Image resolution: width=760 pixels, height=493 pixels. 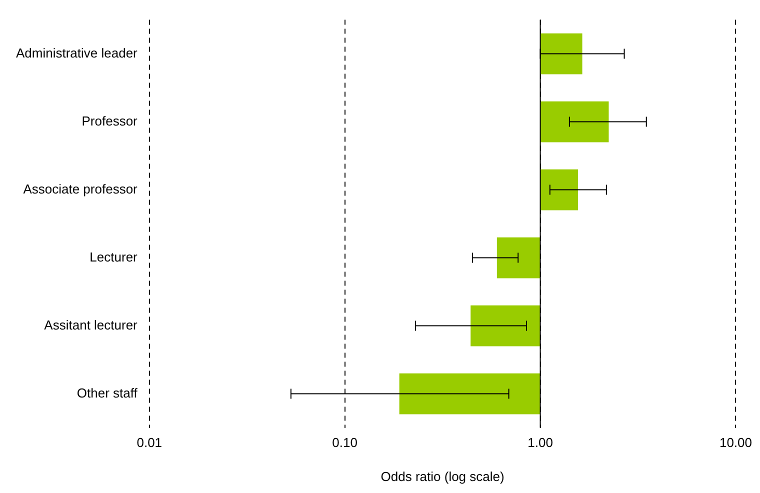 What do you see at coordinates (77, 52) in the screenshot?
I see `y-tick-label: Administrative leader` at bounding box center [77, 52].